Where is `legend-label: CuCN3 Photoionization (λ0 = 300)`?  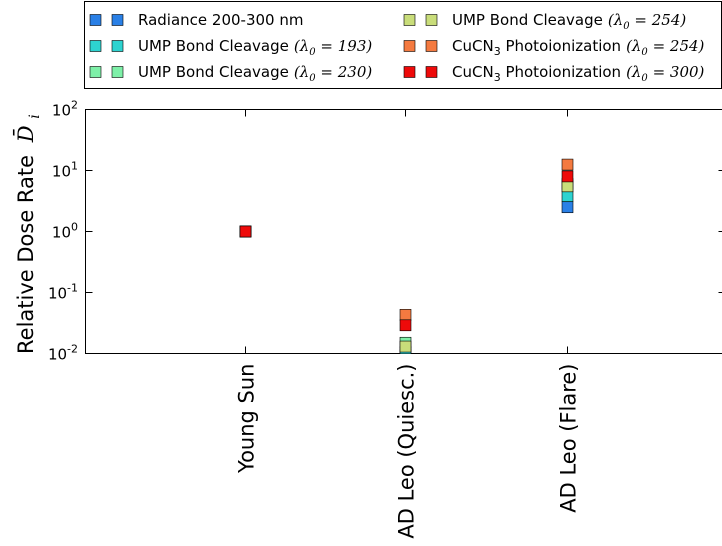 legend-label: CuCN3 Photoionization (λ0 = 300) is located at coordinates (578, 73).